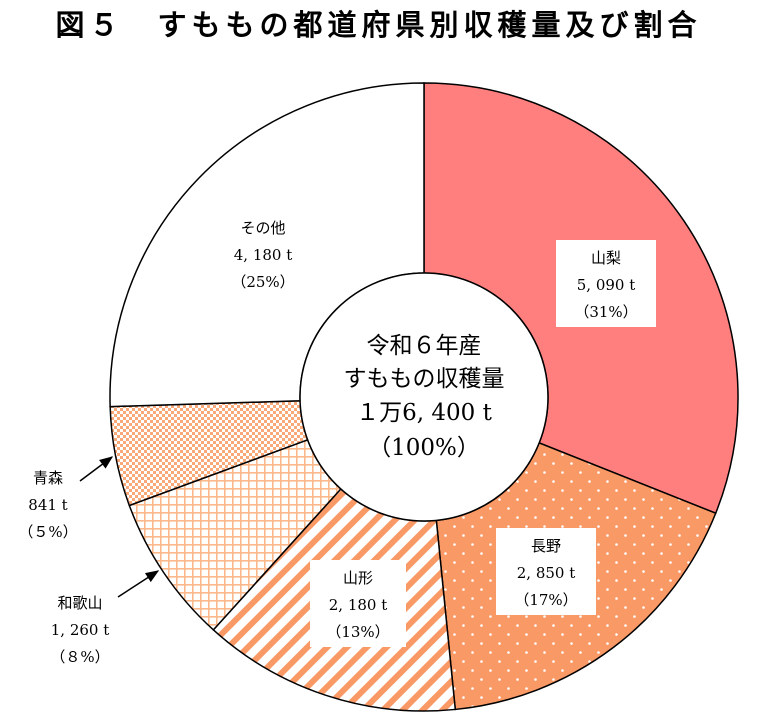 This screenshot has width=757, height=718. I want to click on donut-hole, so click(424, 397).